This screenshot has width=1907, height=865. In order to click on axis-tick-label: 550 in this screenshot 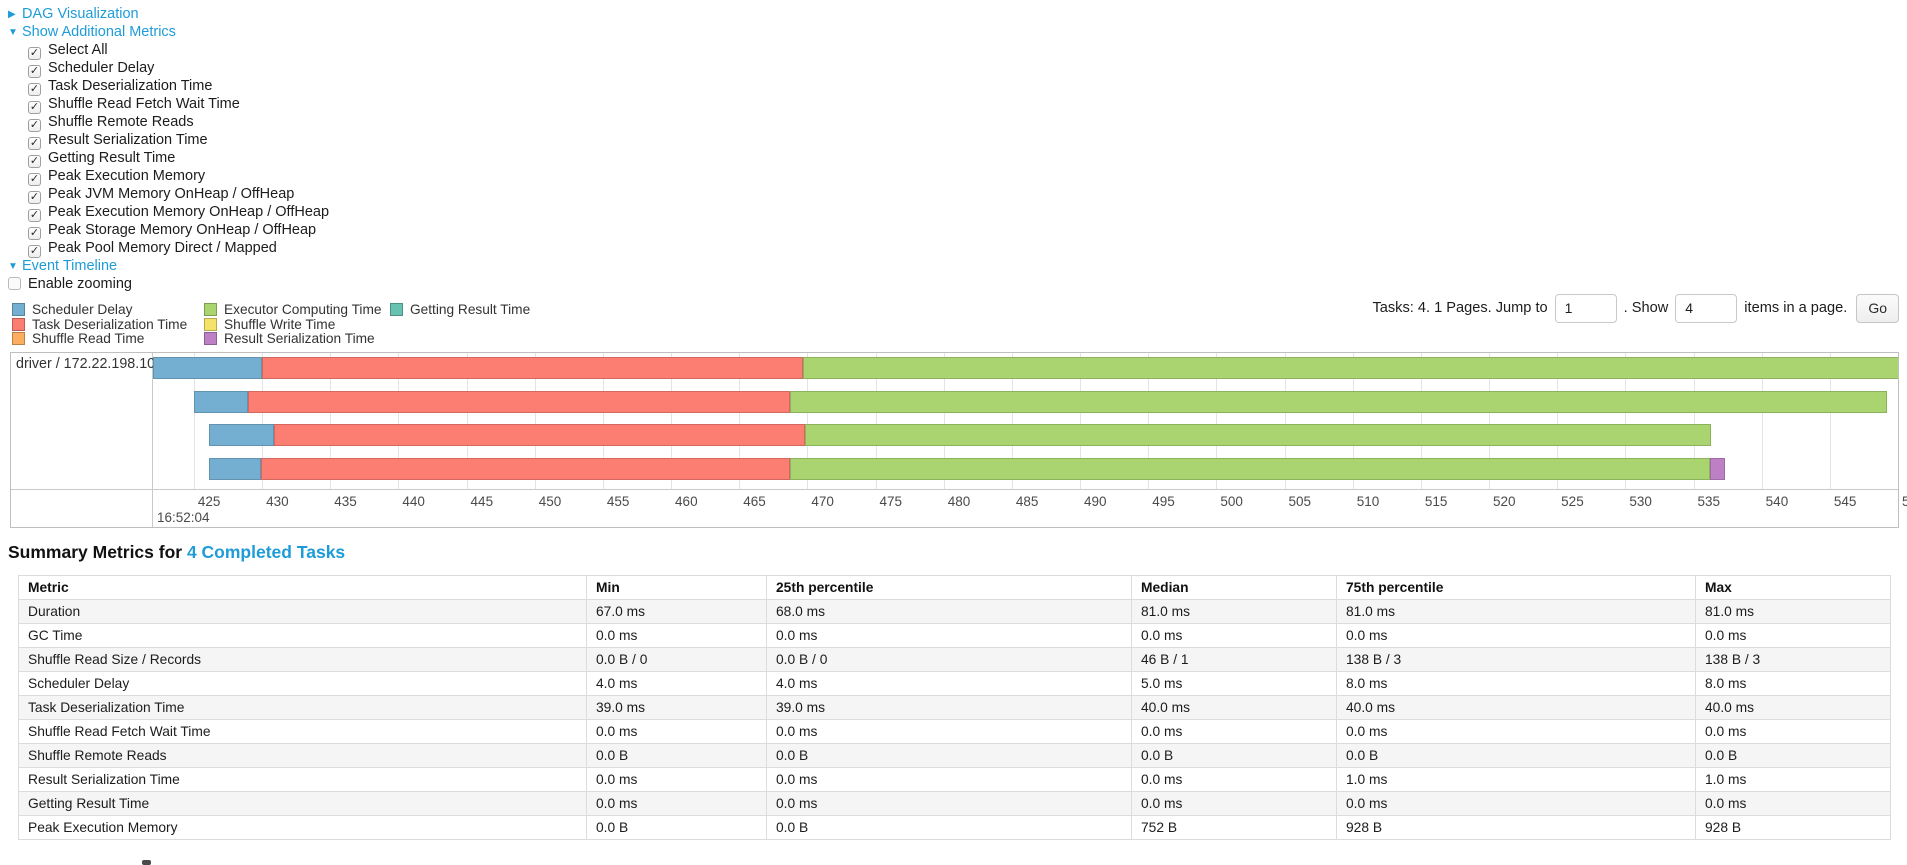, I will do `click(1904, 501)`.